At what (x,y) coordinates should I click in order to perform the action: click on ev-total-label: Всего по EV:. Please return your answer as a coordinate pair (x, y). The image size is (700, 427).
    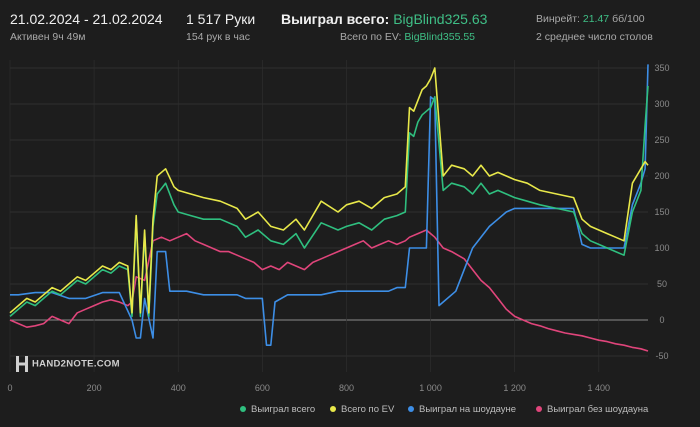
    Looking at the image, I should click on (371, 37).